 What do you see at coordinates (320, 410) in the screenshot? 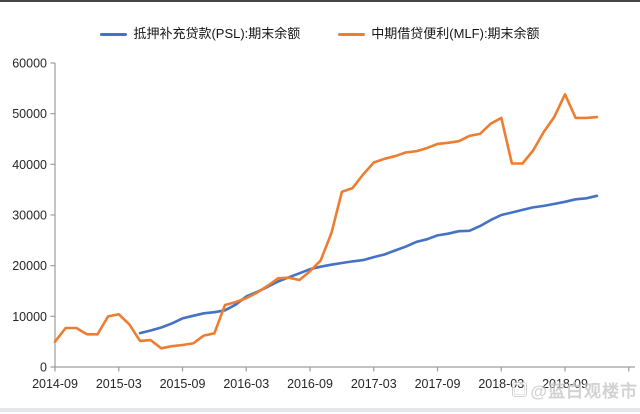
I see `page-bottom-band` at bounding box center [320, 410].